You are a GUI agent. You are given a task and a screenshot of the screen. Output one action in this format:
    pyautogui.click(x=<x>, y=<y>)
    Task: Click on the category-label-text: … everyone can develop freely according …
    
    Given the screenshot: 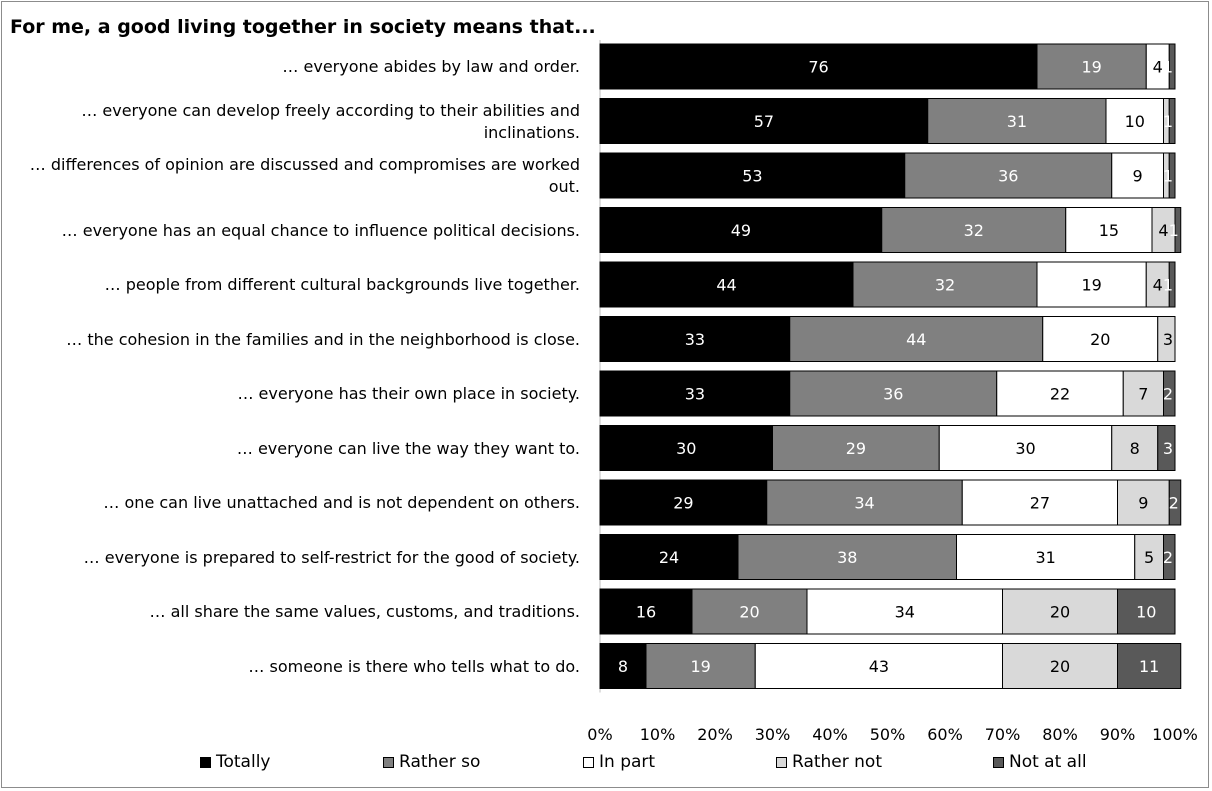 What is the action you would take?
    pyautogui.click(x=330, y=121)
    